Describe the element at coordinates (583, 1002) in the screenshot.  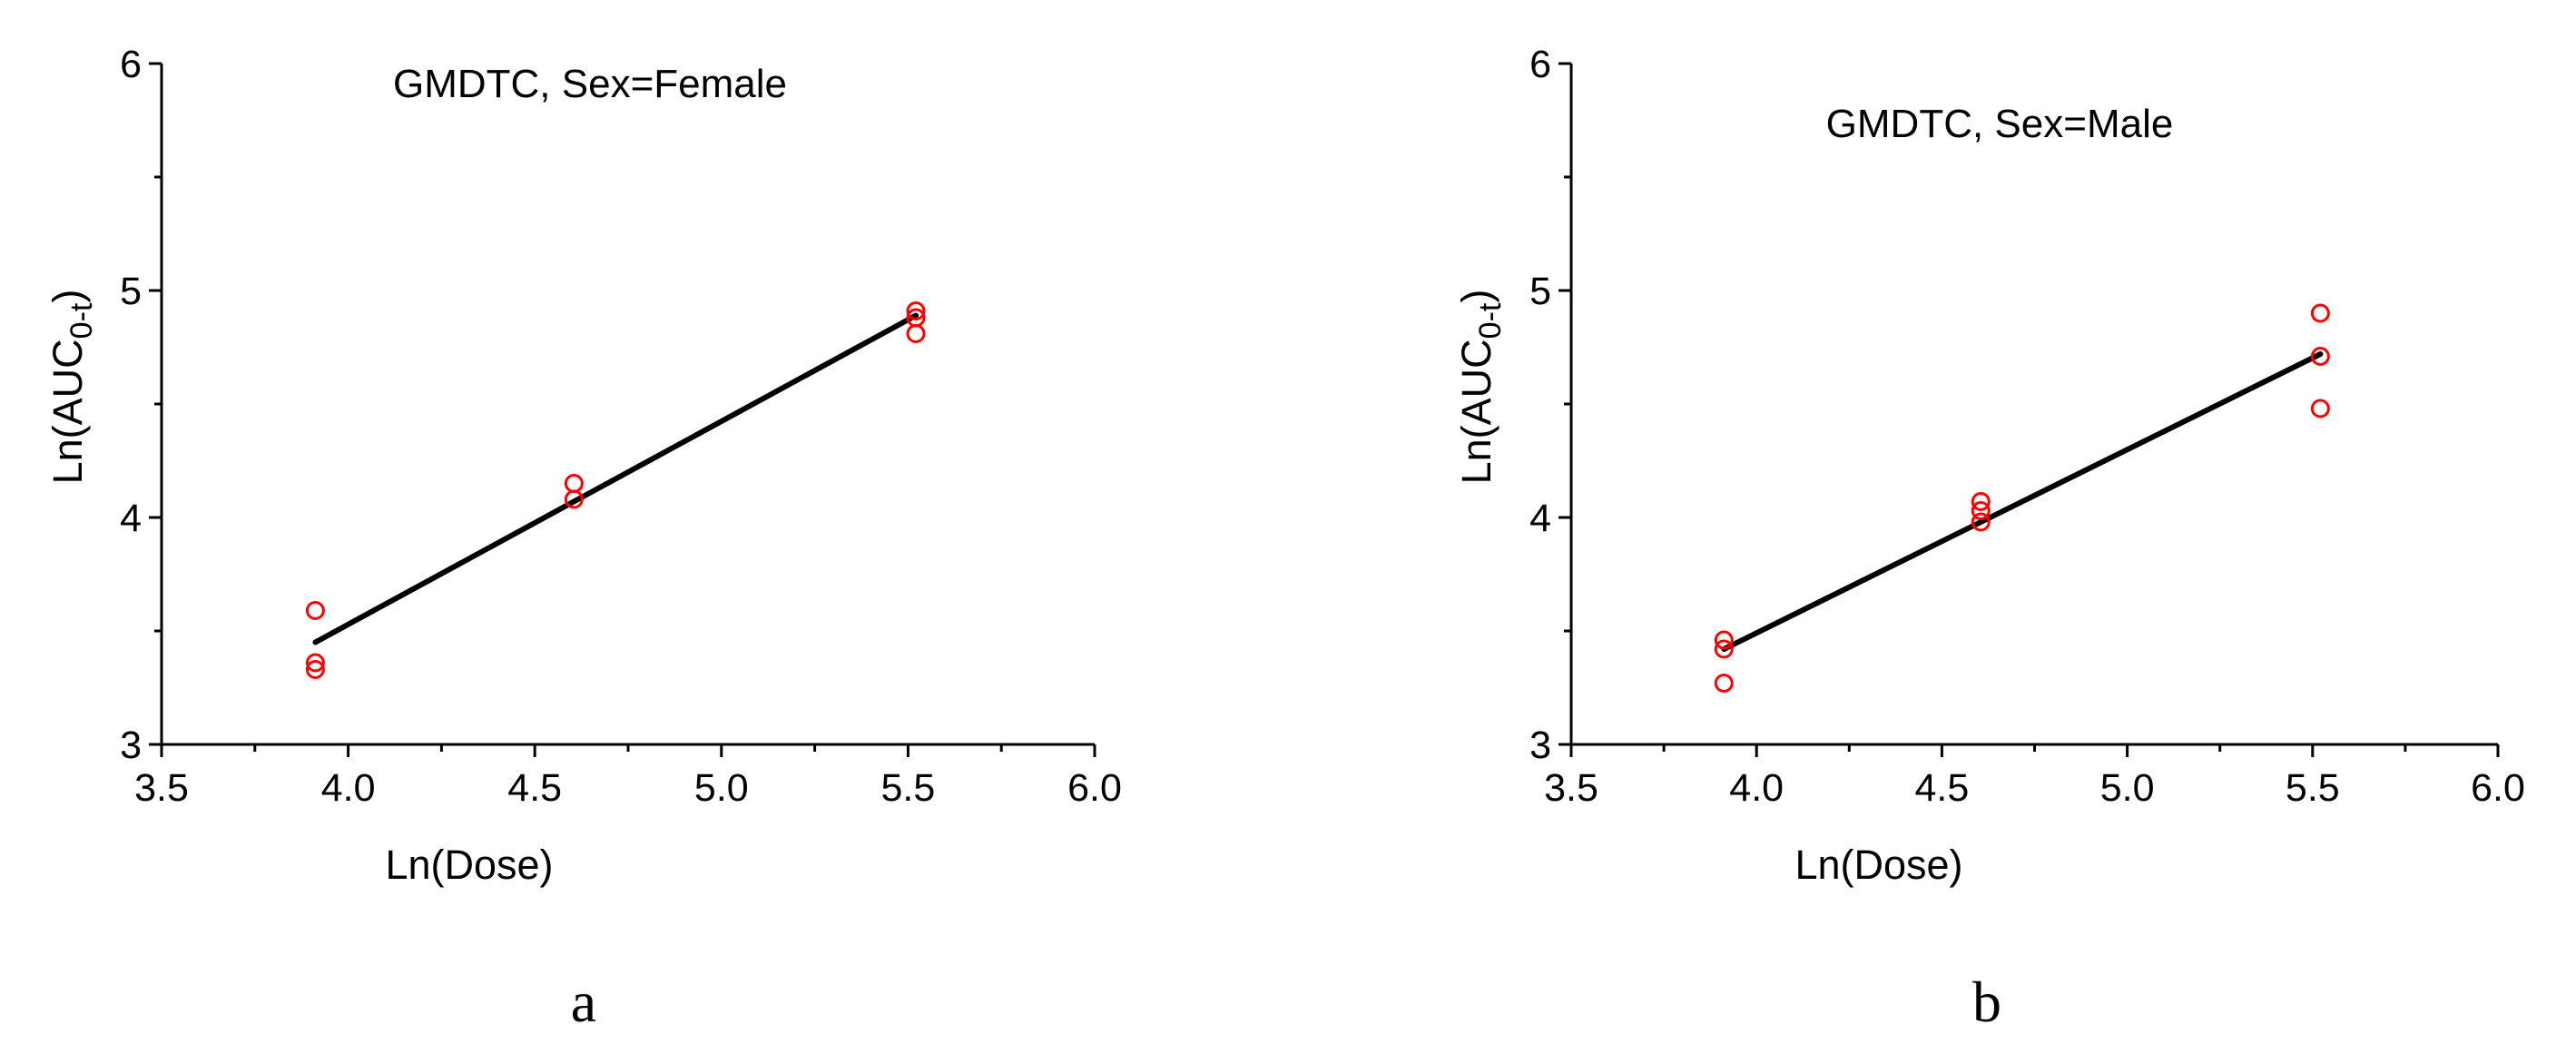
I see `panel-label: a` at that location.